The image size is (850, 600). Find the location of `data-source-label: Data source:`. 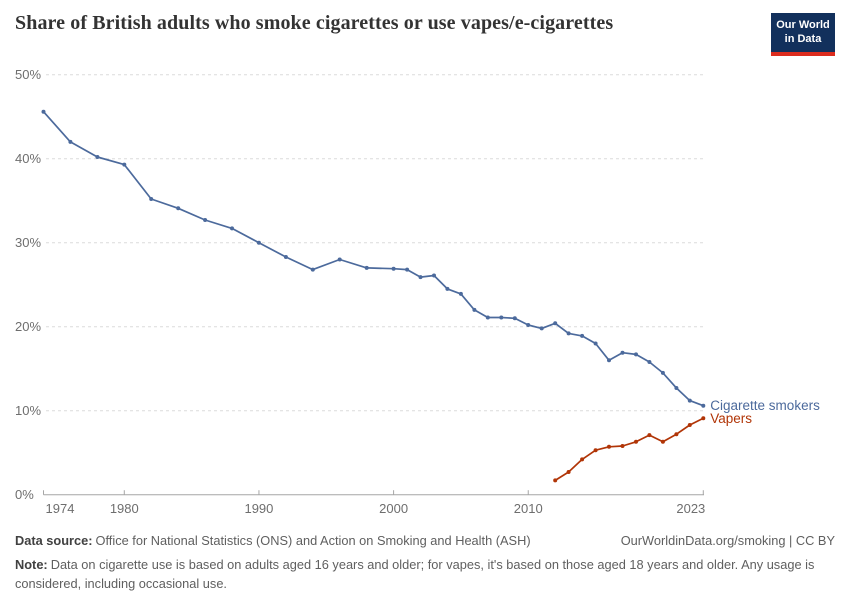

data-source-label: Data source: is located at coordinates (54, 540).